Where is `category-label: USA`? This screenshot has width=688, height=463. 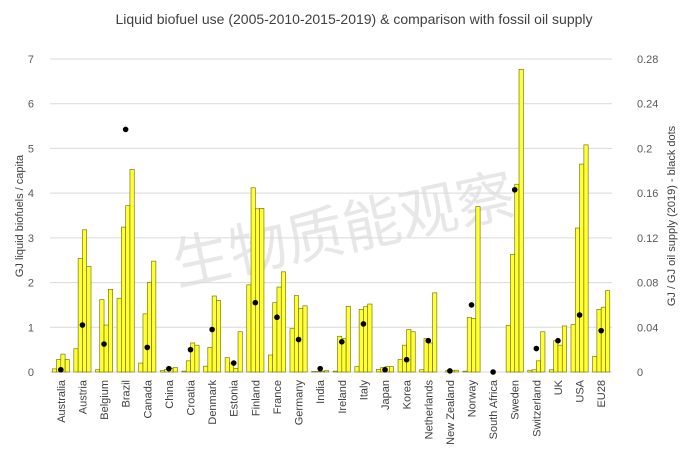 category-label: USA is located at coordinates (581, 390).